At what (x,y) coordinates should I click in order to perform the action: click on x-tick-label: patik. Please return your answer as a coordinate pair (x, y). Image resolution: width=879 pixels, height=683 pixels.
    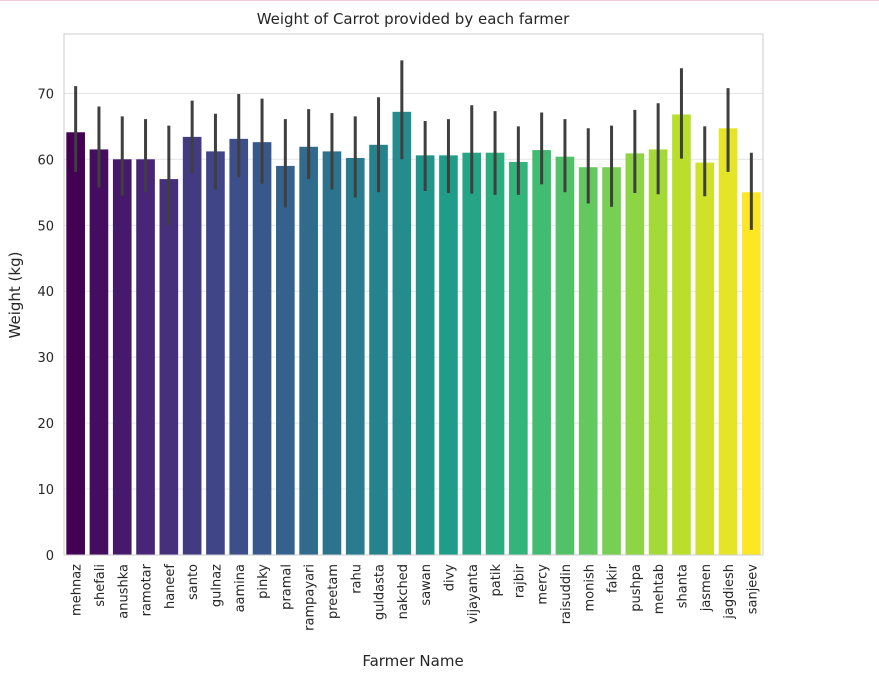
    Looking at the image, I should click on (496, 580).